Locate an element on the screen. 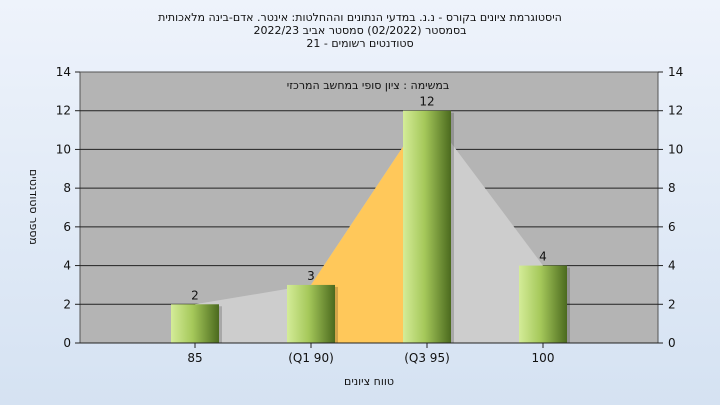  y-tick-label-right-6: 12 is located at coordinates (675, 111).